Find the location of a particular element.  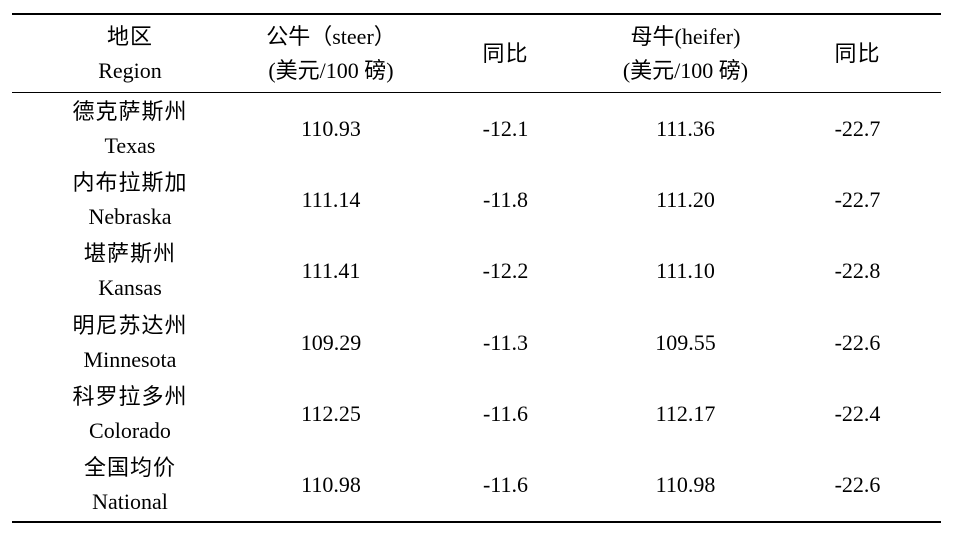

region-cell: 堪萨斯州 Kansas is located at coordinates (130, 271).